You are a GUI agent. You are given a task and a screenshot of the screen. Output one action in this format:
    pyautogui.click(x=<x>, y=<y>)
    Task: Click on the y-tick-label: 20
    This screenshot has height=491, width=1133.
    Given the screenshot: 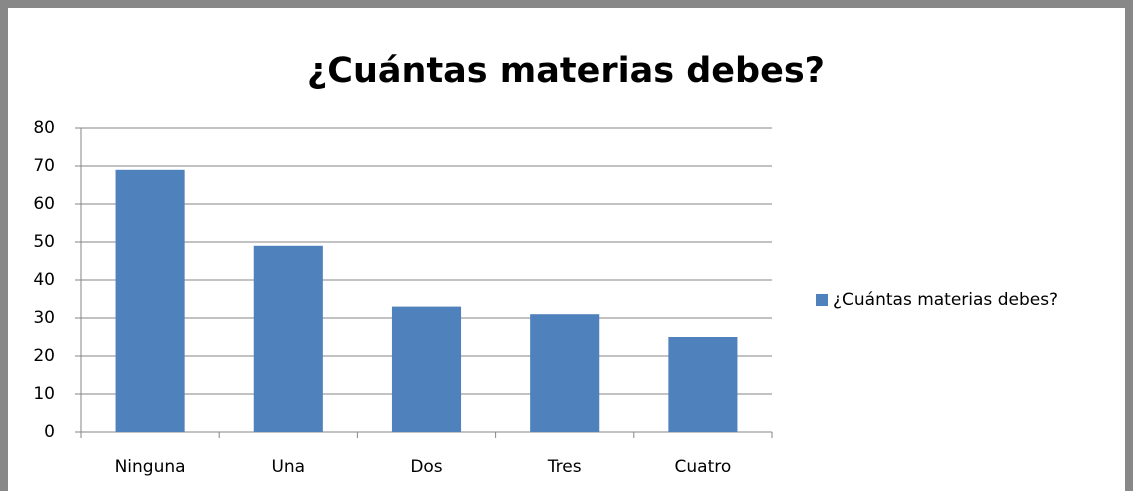 What is the action you would take?
    pyautogui.click(x=44, y=356)
    